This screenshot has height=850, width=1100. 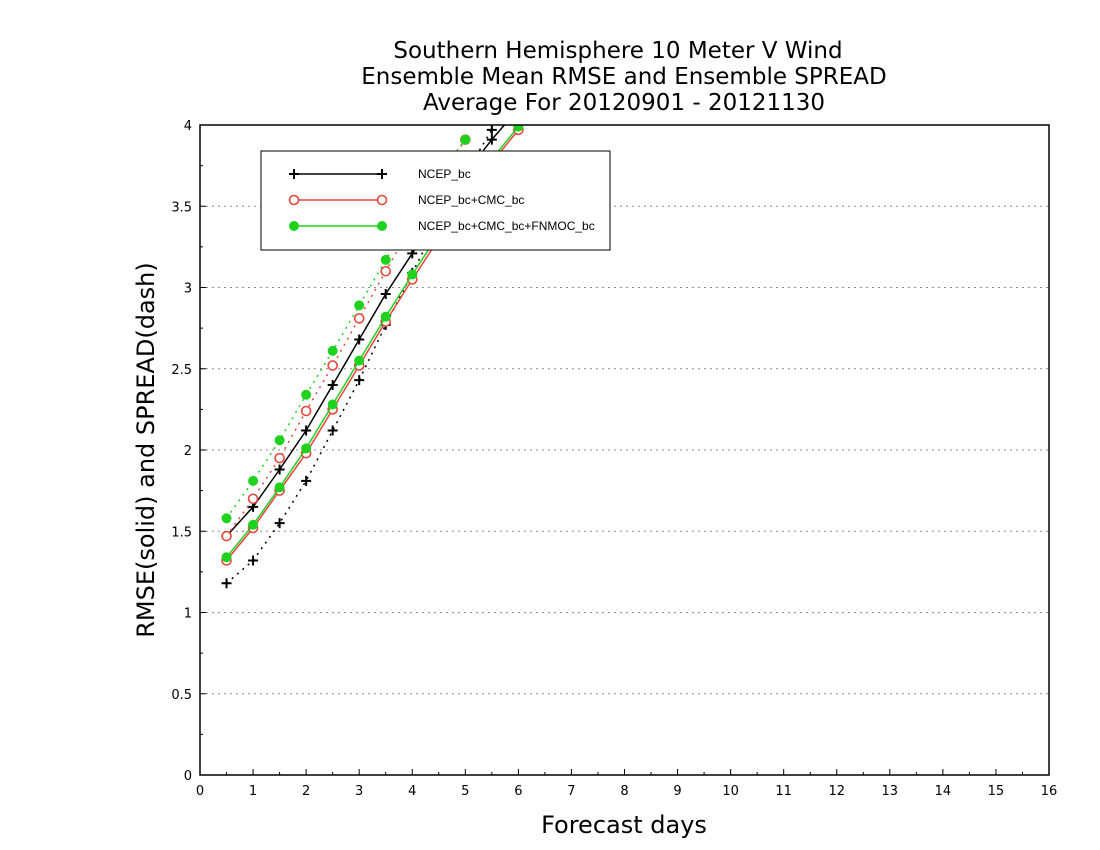 I want to click on x-tick-label: 4, so click(x=412, y=791).